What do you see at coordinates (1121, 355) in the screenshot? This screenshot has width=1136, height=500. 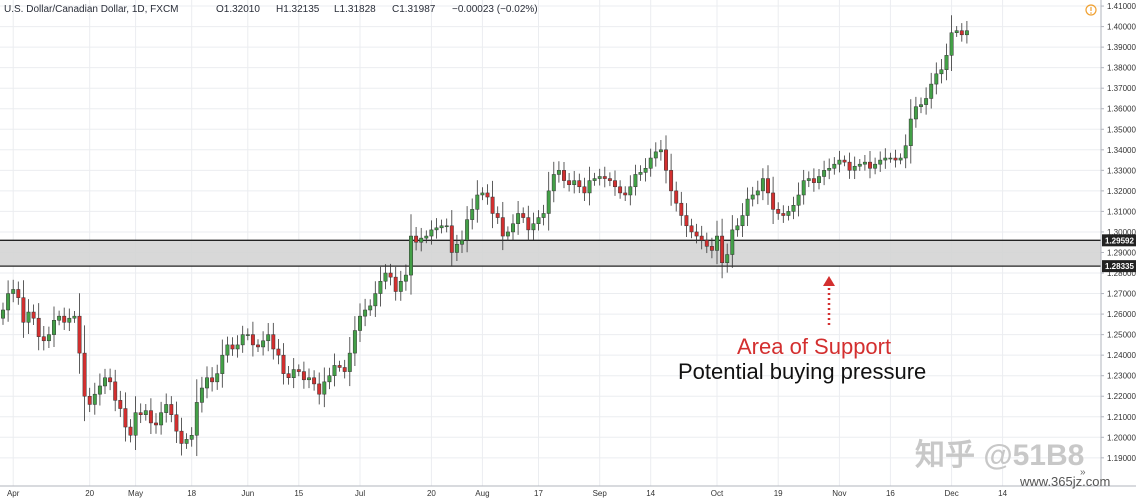 I see `price-tick-label: 1.24000` at bounding box center [1121, 355].